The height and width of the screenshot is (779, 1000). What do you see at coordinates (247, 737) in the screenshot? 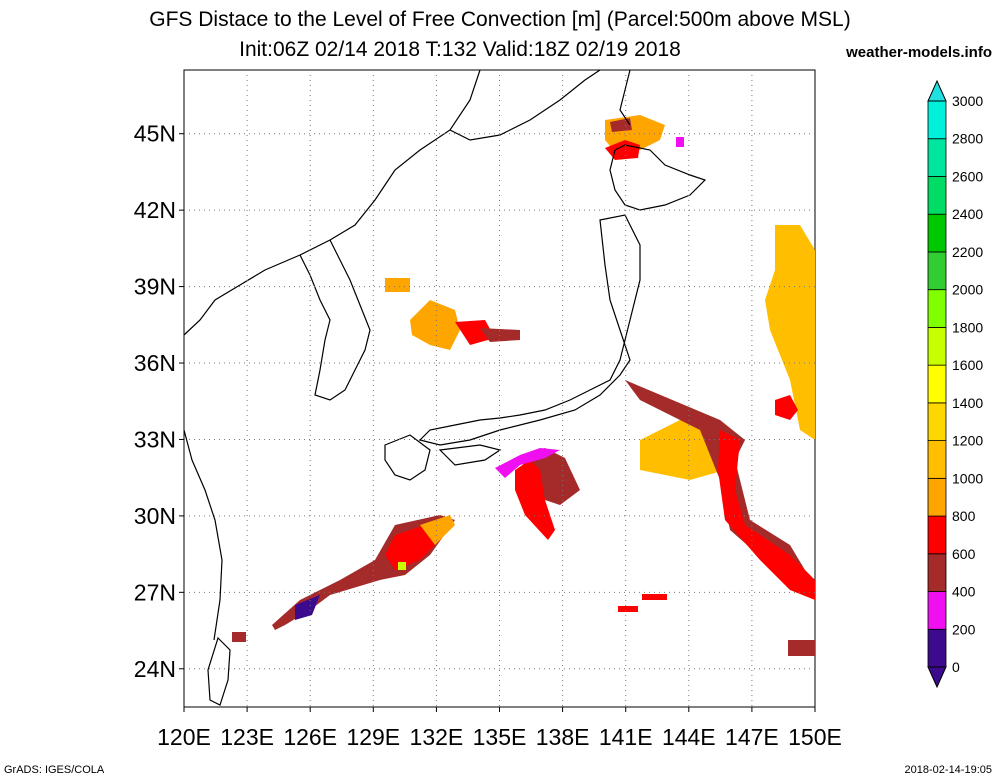
I see `x-tick-label: 123E` at bounding box center [247, 737].